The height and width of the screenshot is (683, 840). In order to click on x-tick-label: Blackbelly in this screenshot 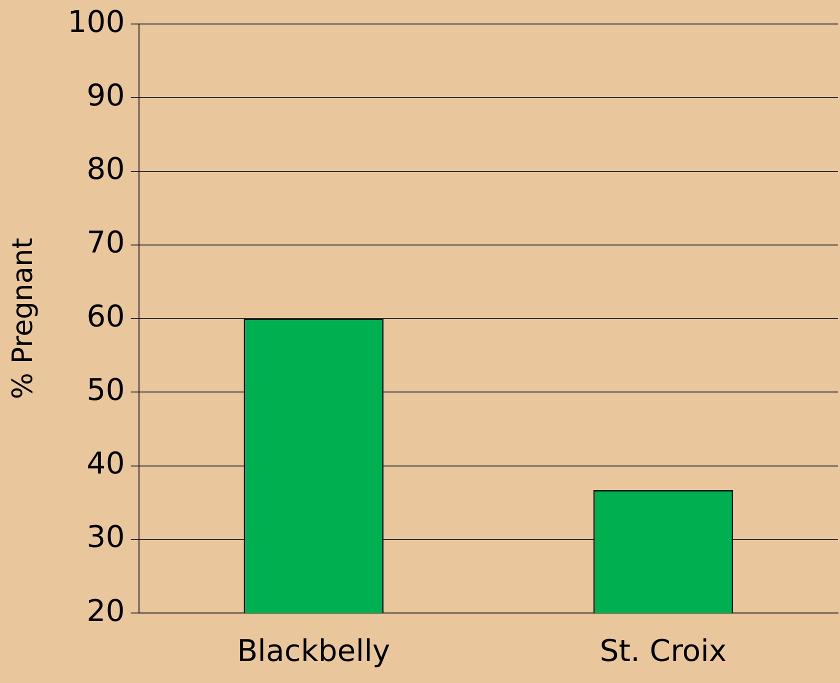, I will do `click(313, 651)`.